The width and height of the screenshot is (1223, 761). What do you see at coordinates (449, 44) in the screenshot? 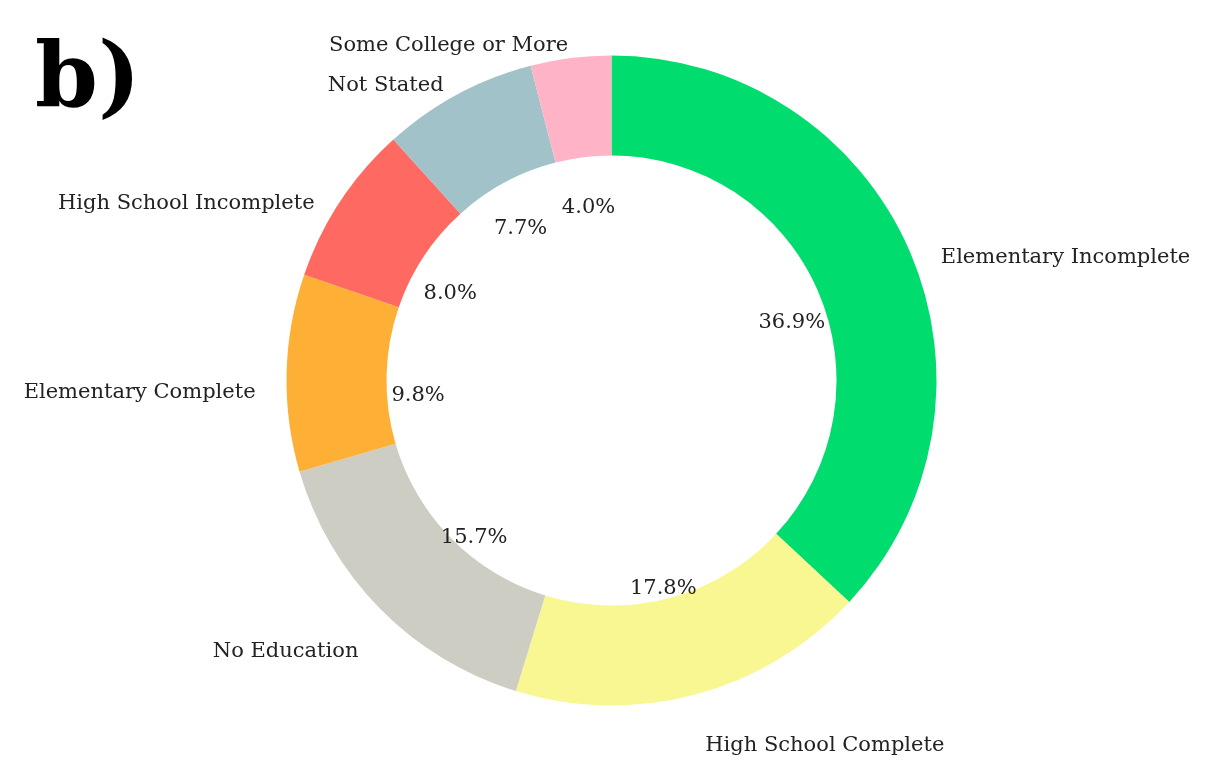
I see `slice-label: Some College or More` at bounding box center [449, 44].